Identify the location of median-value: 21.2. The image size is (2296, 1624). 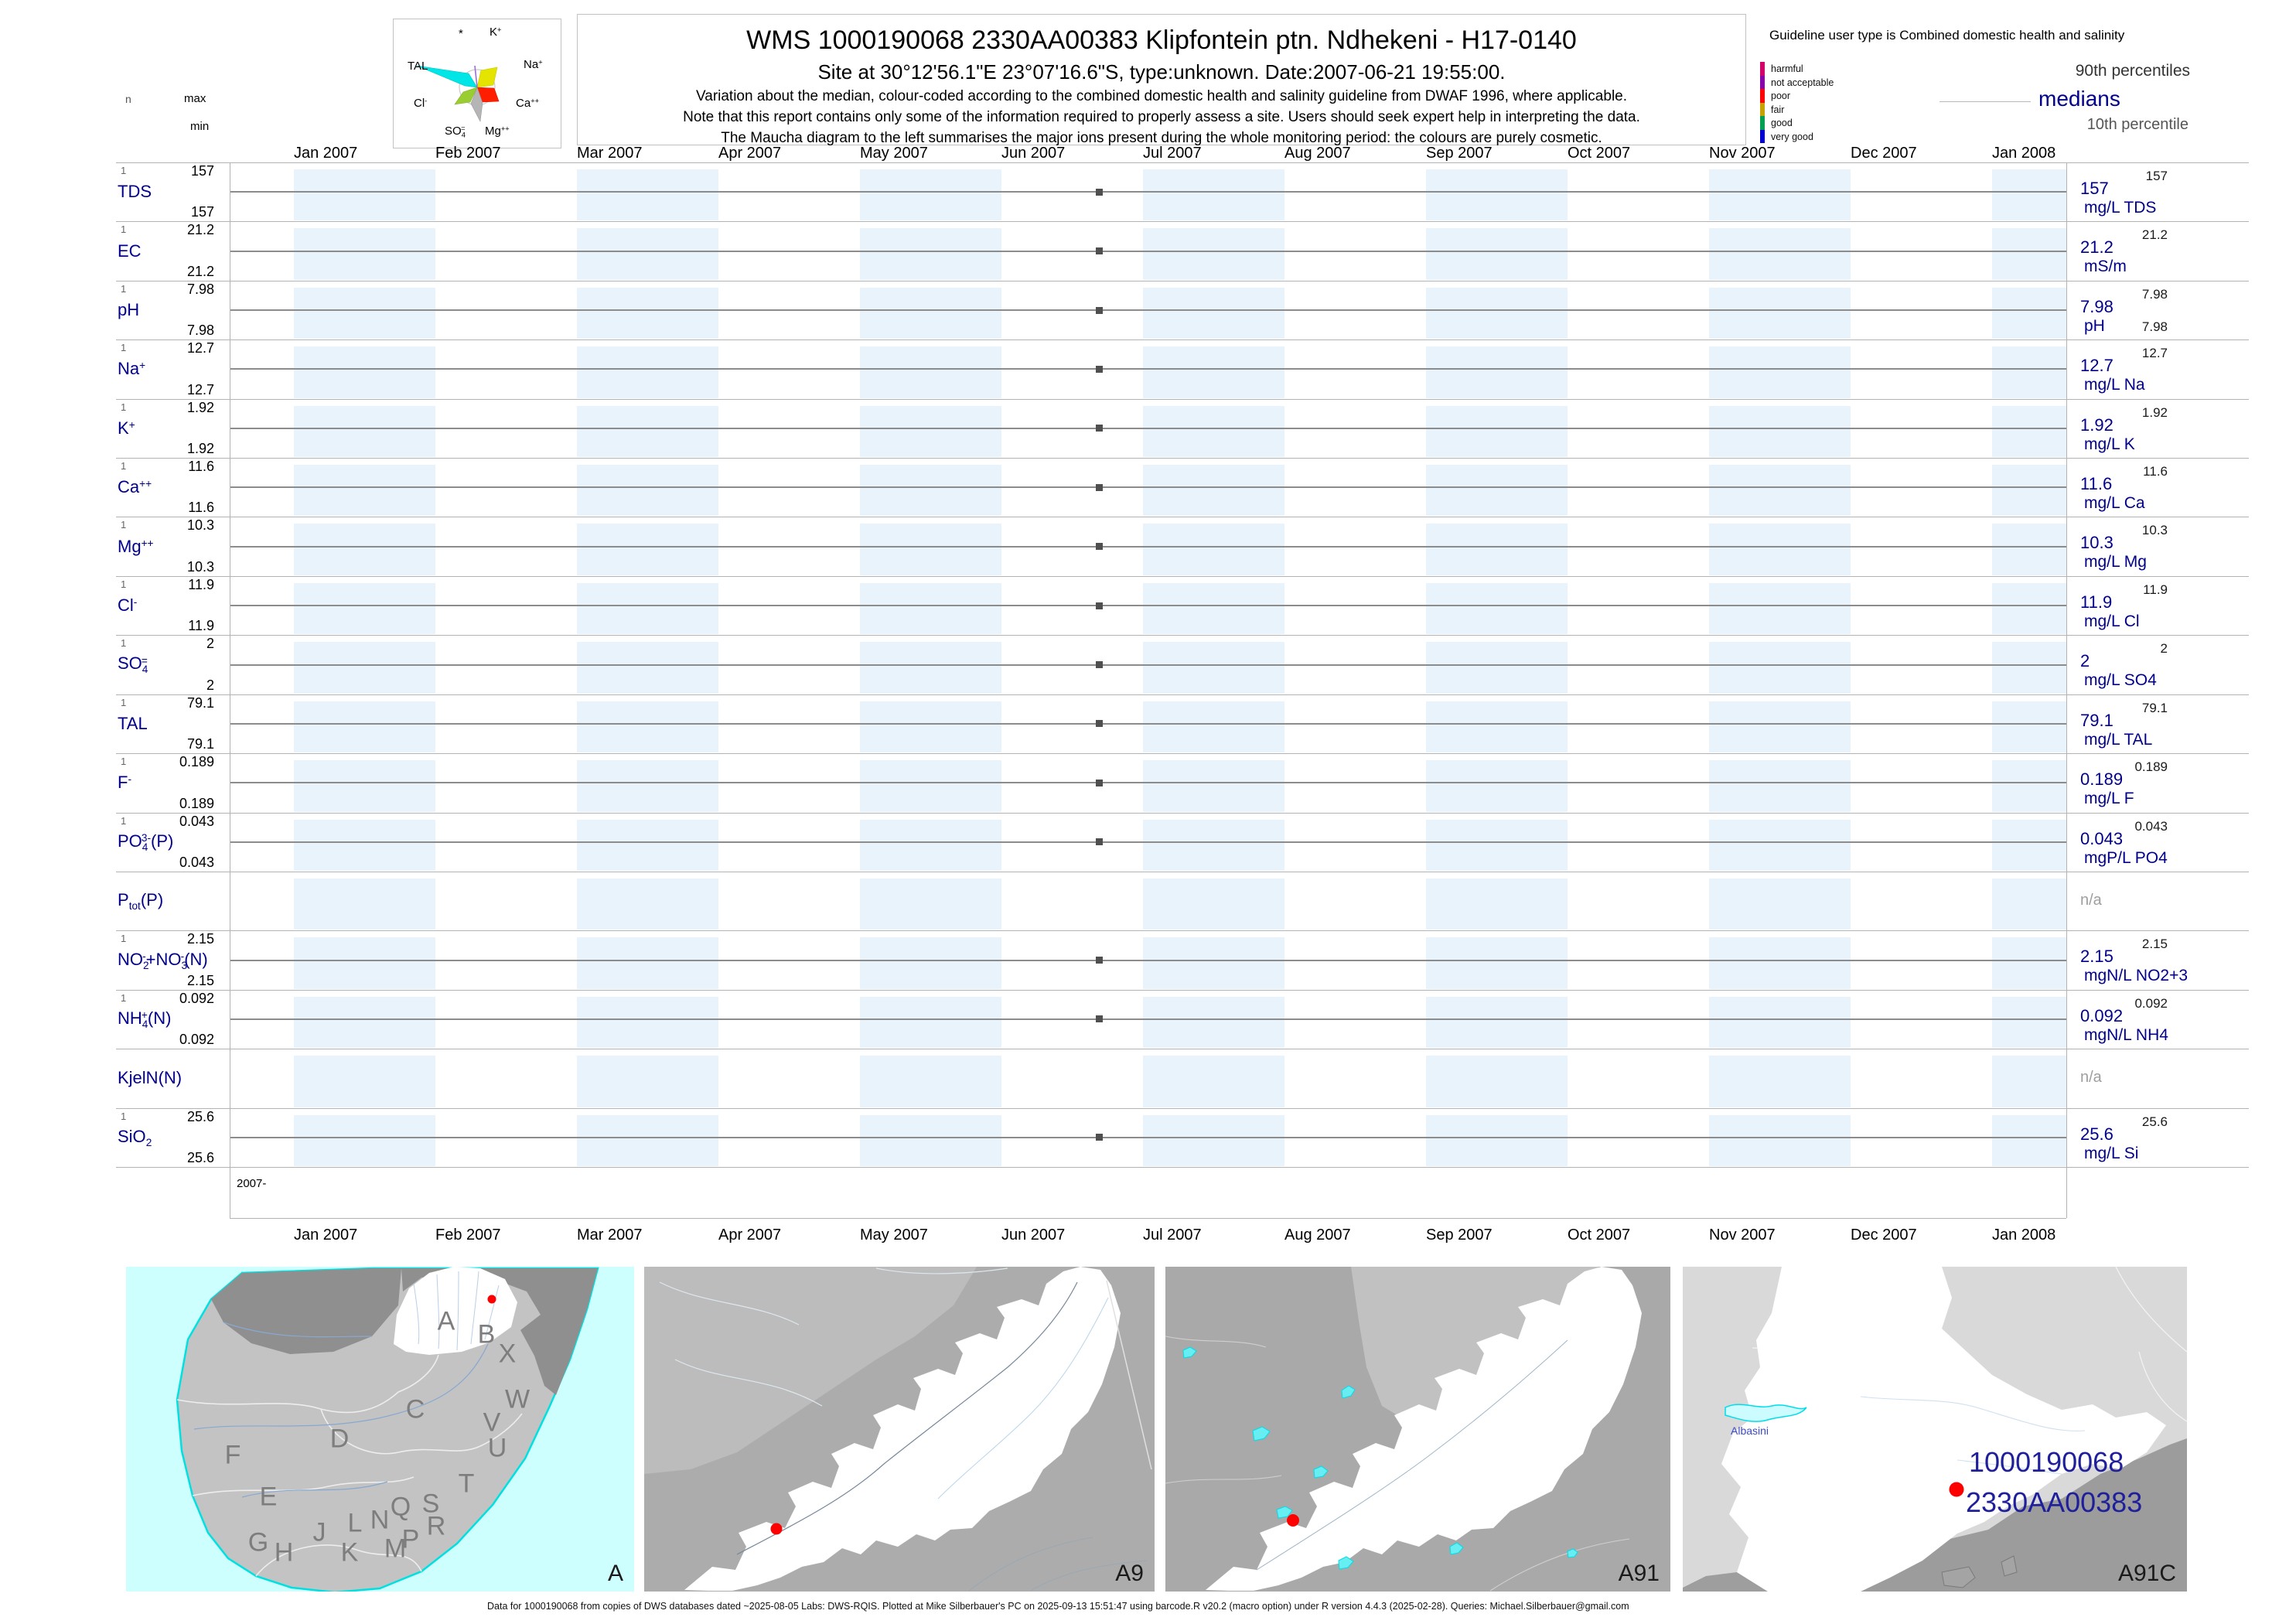
(2096, 247).